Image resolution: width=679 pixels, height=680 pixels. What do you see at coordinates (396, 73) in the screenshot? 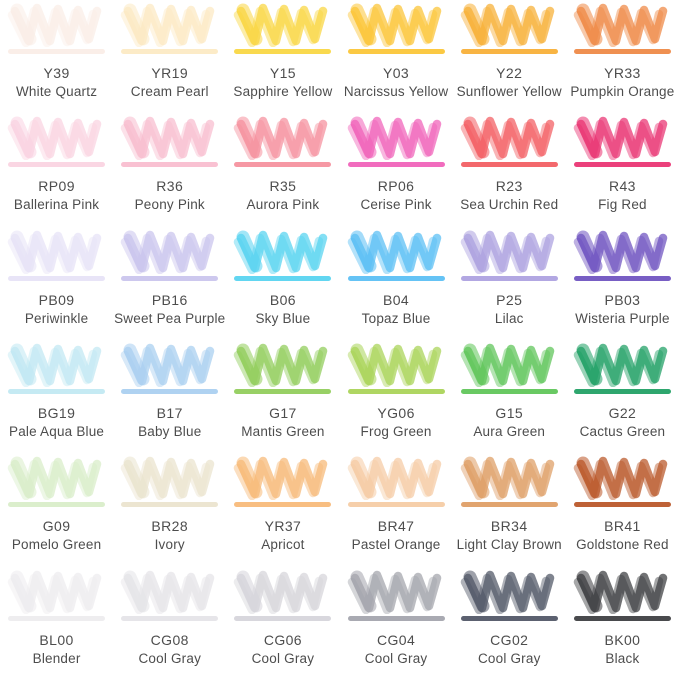
I see `swatch-code: Y03` at bounding box center [396, 73].